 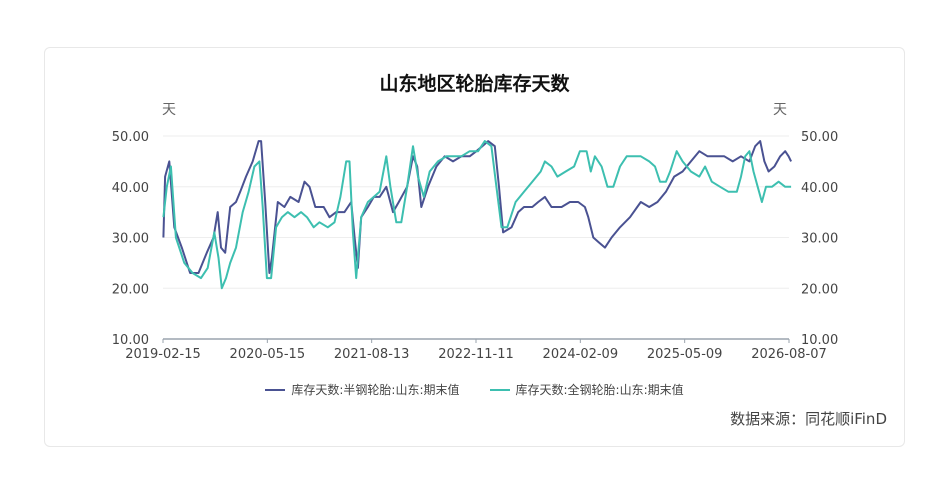 What do you see at coordinates (372, 354) in the screenshot?
I see `x-tick-label: 2021-08-13` at bounding box center [372, 354].